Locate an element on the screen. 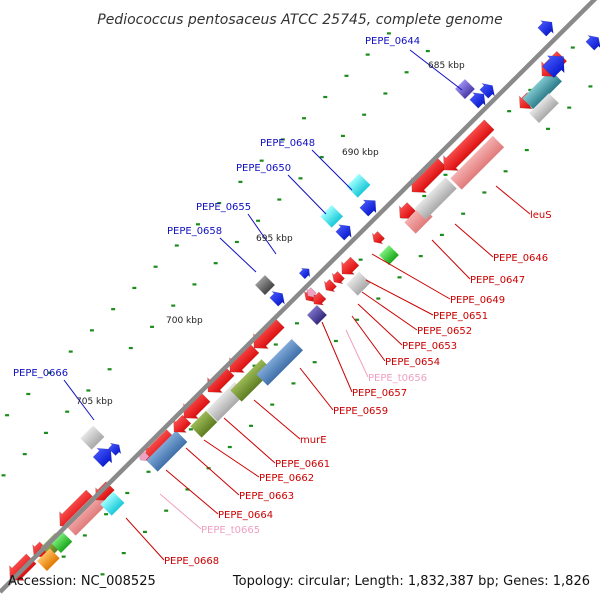  kbp-label-kbp-685: 685 kbp is located at coordinates (446, 66).